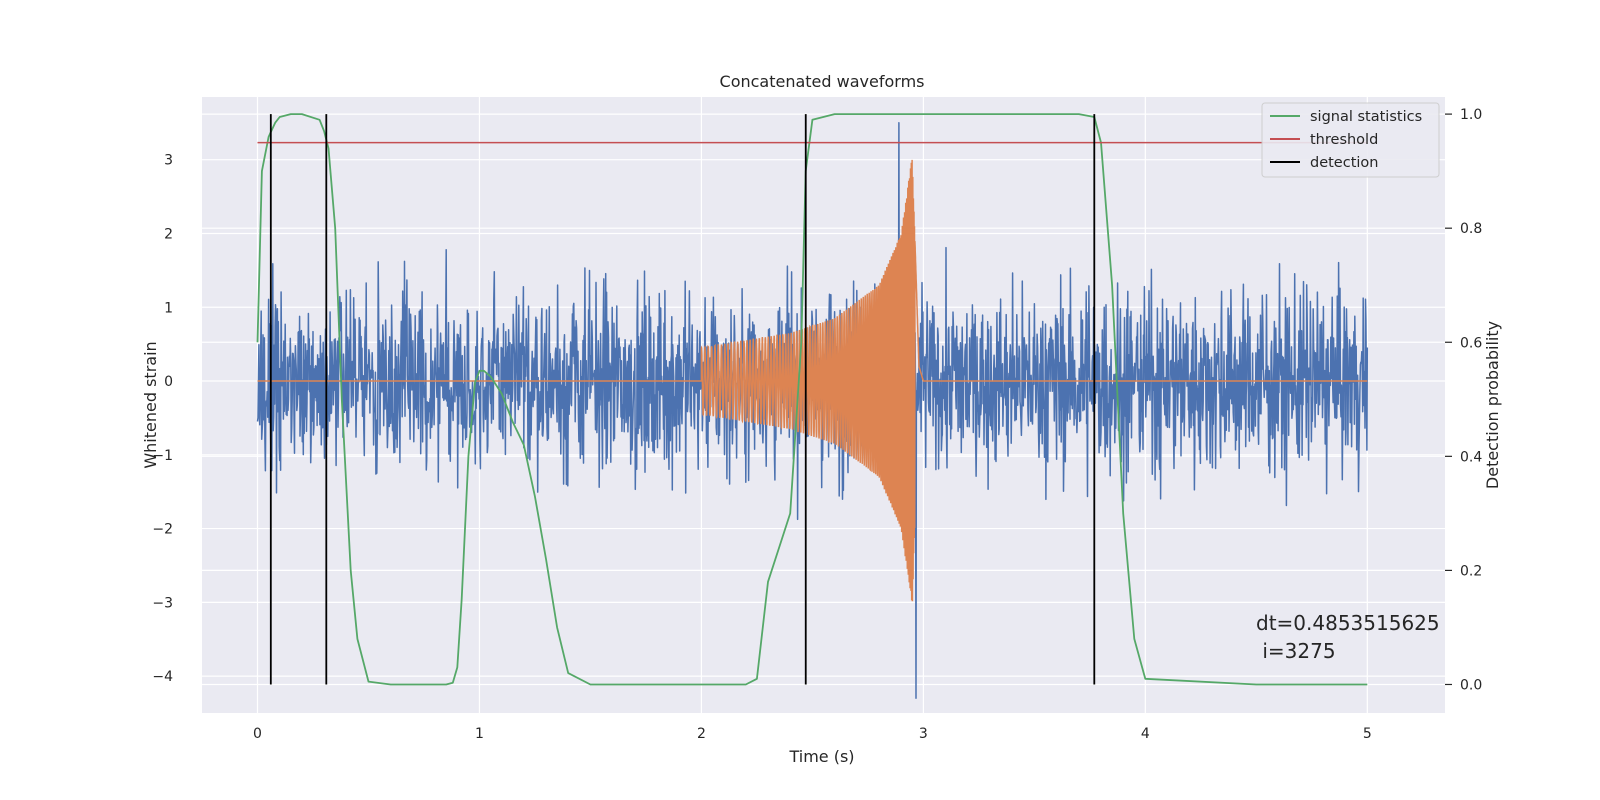 The width and height of the screenshot is (1600, 800). Describe the element at coordinates (1471, 685) in the screenshot. I see `y2-tick-label-0: 0.0` at that location.